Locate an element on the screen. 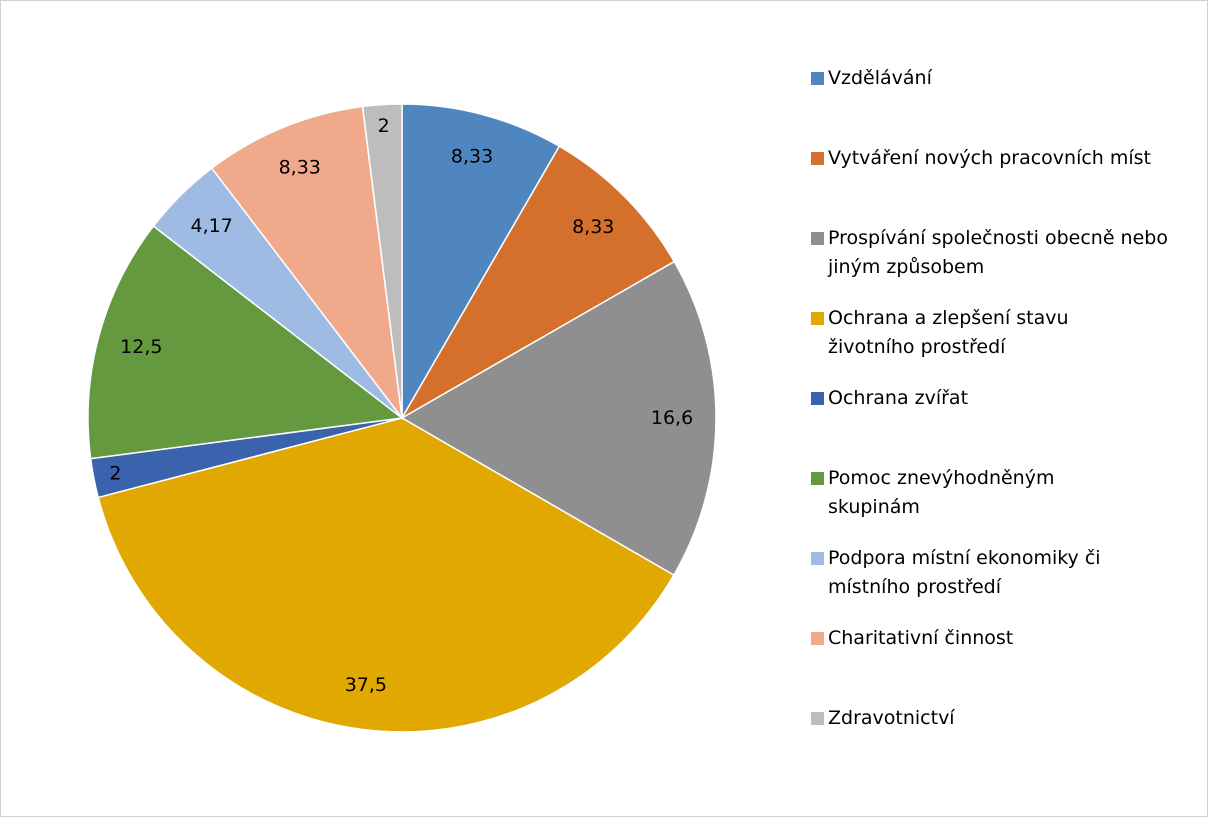 This screenshot has width=1208, height=818. data-label: 4,17 is located at coordinates (212, 226).